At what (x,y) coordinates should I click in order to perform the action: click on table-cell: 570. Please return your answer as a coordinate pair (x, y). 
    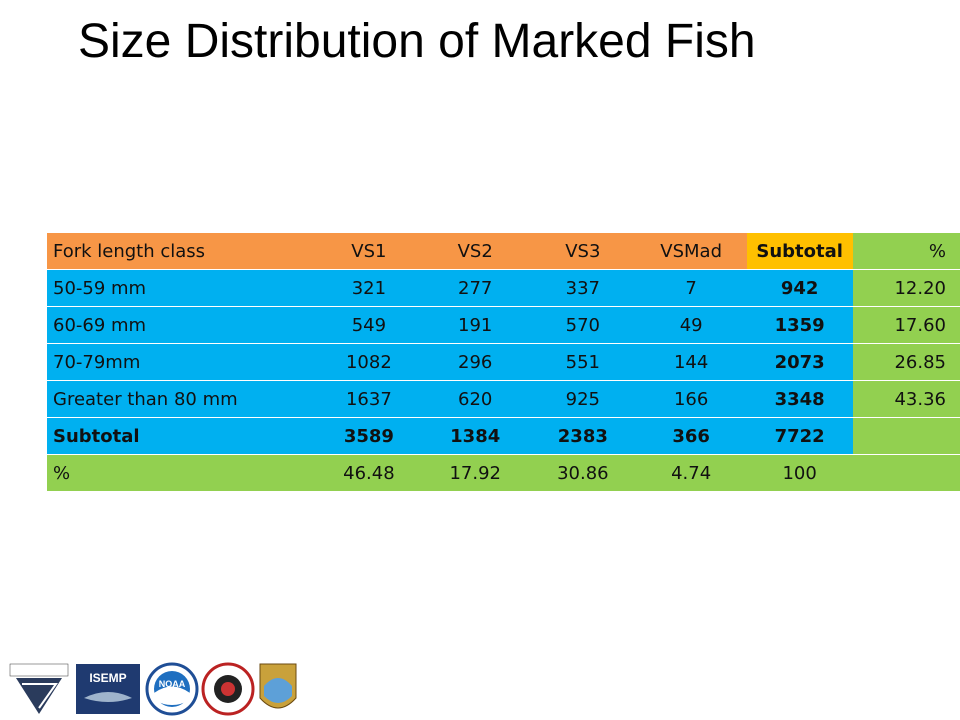
    Looking at the image, I should click on (583, 325).